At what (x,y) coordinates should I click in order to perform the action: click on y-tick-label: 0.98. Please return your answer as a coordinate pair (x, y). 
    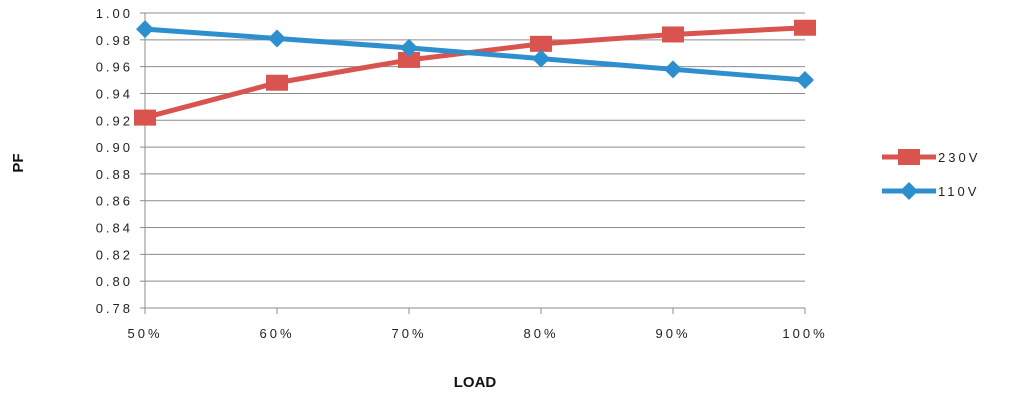
    Looking at the image, I should click on (114, 40).